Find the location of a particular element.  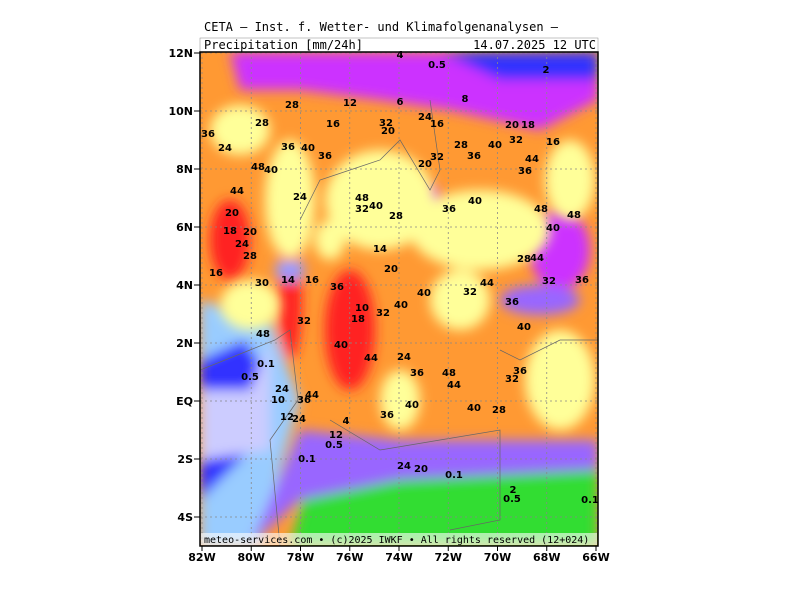

lat-label: 10N is located at coordinates (180, 111).